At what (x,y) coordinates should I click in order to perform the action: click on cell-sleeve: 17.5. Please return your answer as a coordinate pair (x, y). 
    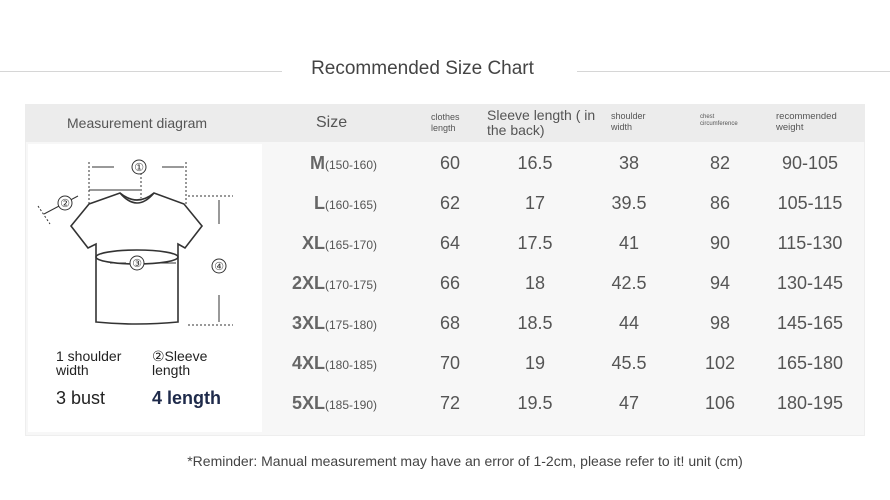
    Looking at the image, I should click on (535, 243).